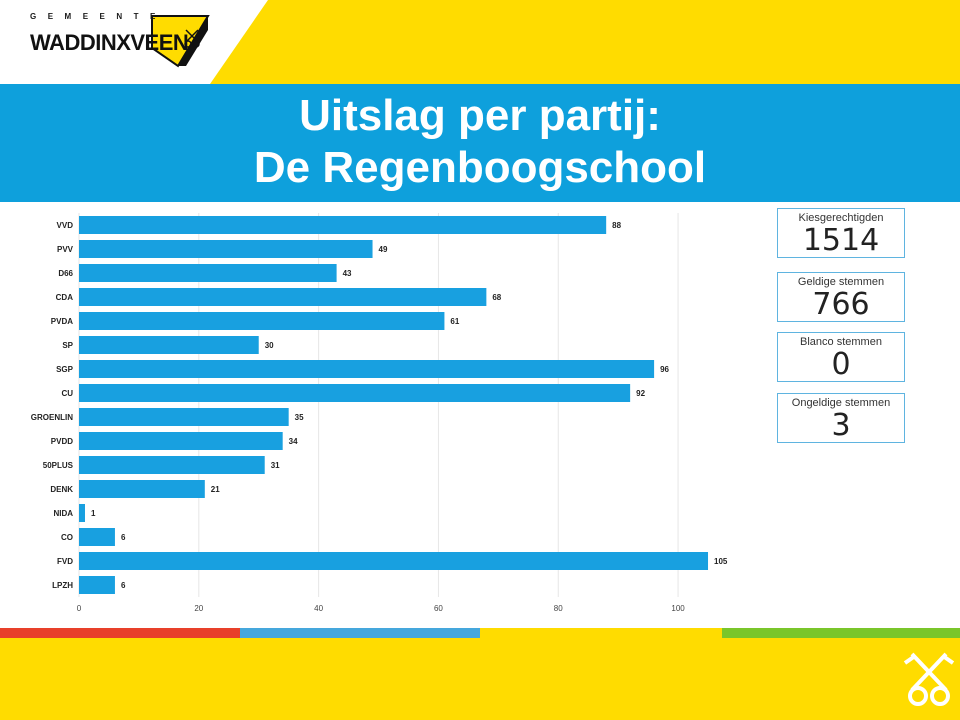 The height and width of the screenshot is (720, 960). Describe the element at coordinates (841, 364) in the screenshot. I see `kpi-value: 0` at that location.